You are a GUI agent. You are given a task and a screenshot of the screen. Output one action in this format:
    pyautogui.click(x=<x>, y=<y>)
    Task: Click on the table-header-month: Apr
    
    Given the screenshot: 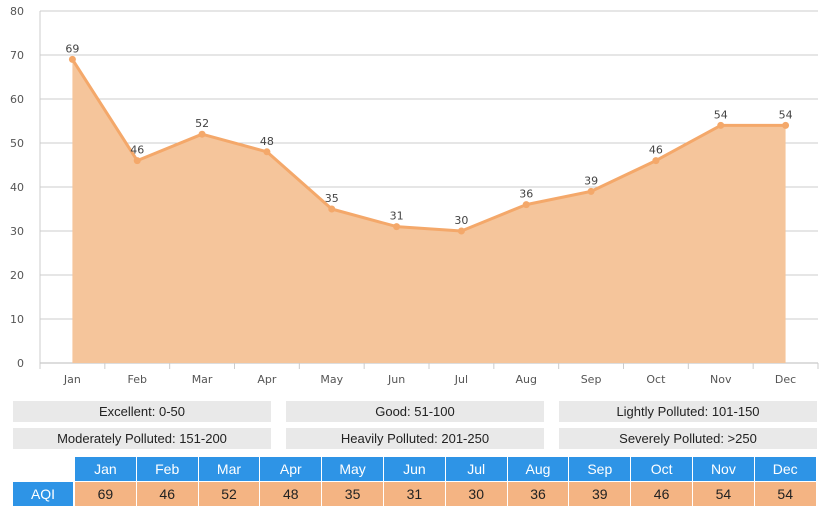 What is the action you would take?
    pyautogui.click(x=291, y=469)
    